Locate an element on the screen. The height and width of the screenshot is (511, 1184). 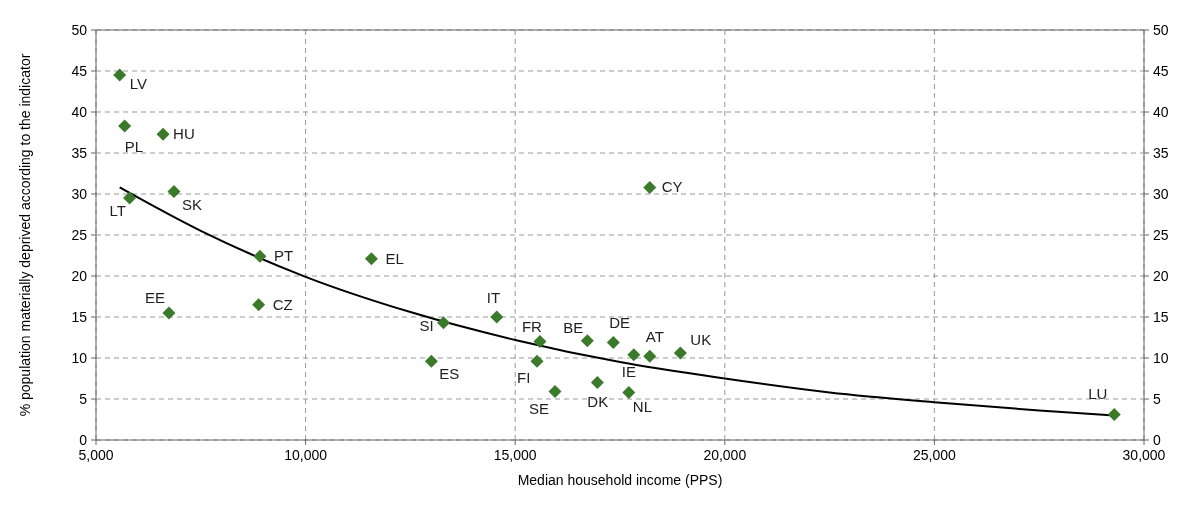
data-label: PL is located at coordinates (133, 146).